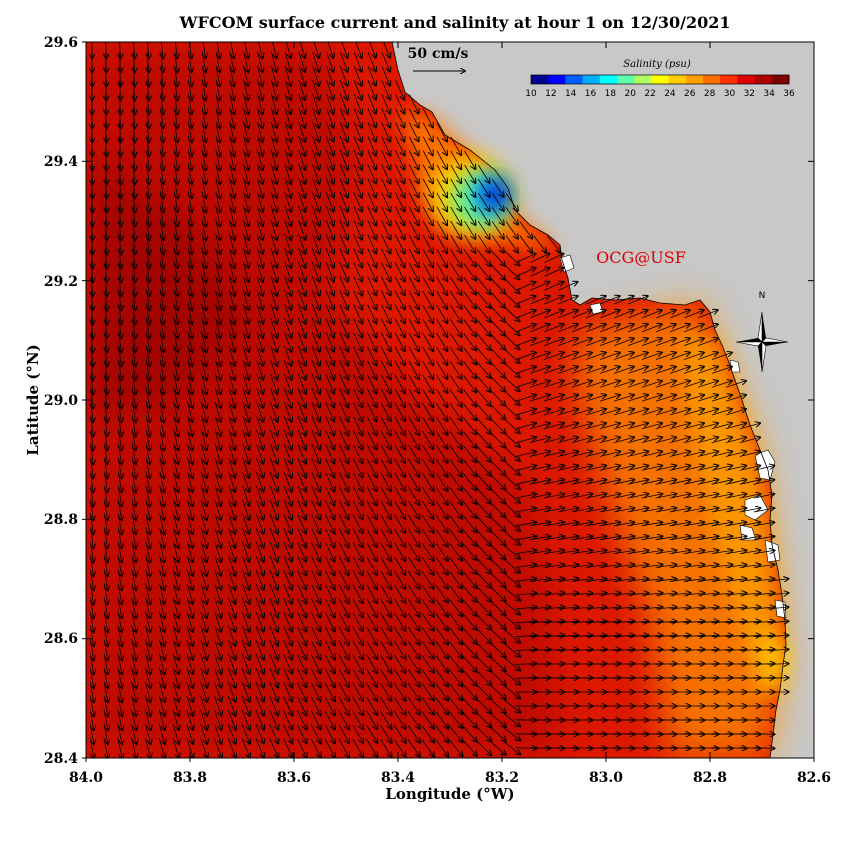 The height and width of the screenshot is (842, 857). I want to click on colorbar-tick-label: 36, so click(789, 94).